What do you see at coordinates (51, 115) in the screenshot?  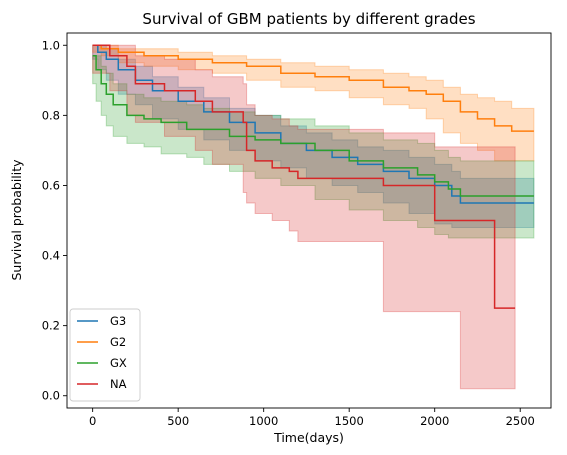 I see `y-tick-label: 0.8` at bounding box center [51, 115].